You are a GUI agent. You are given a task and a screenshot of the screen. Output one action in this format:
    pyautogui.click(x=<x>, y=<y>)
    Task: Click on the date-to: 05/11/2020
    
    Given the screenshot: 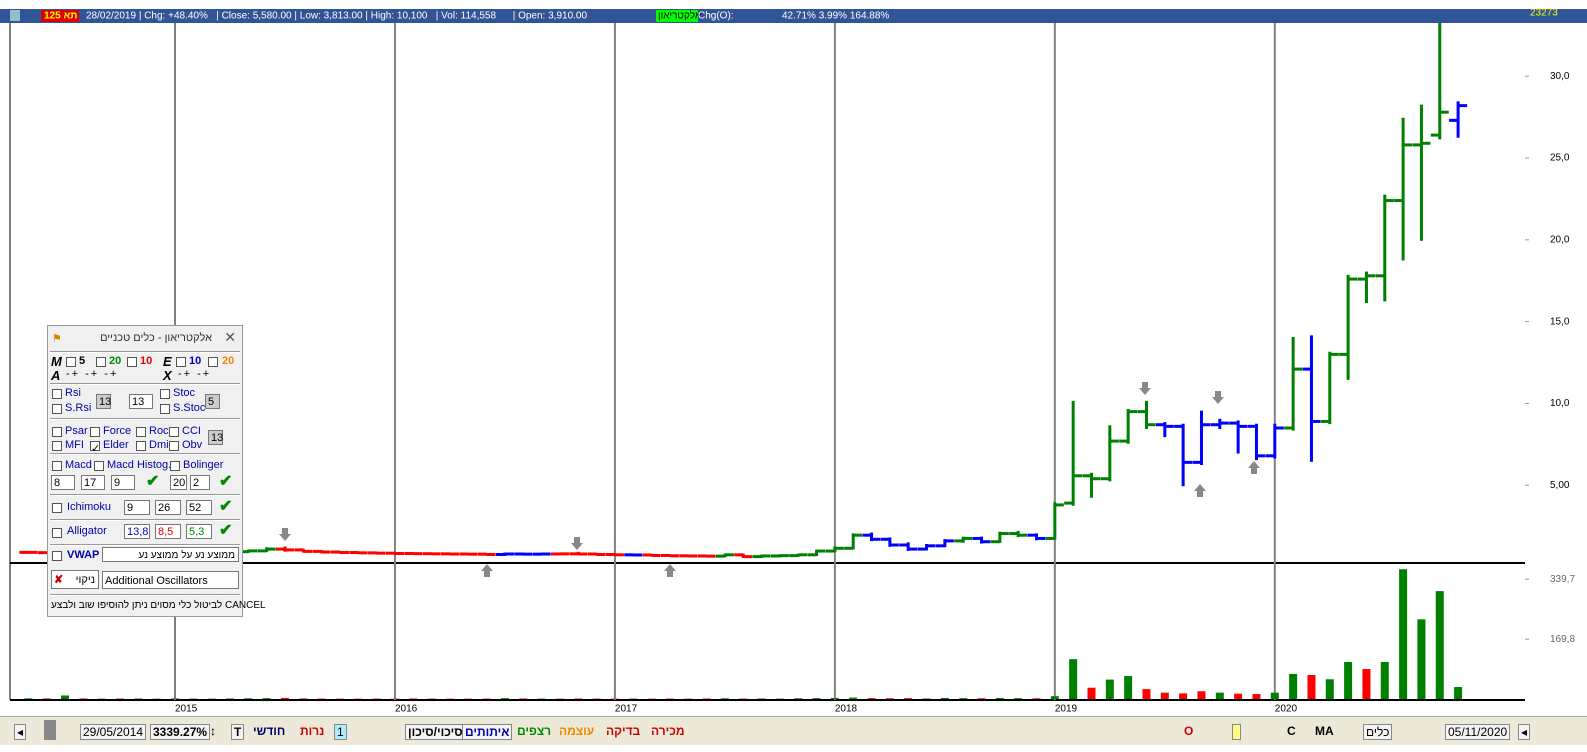 What is the action you would take?
    pyautogui.click(x=1478, y=732)
    